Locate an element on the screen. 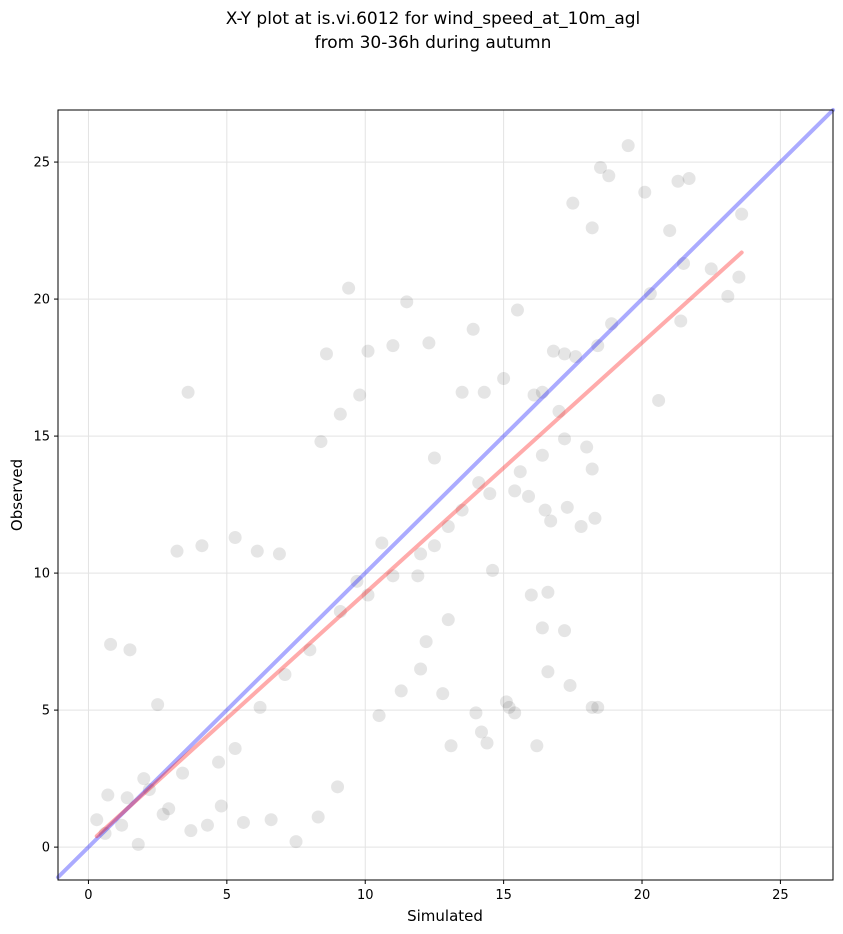 This screenshot has height=934, width=843. x-tick-label: 5 is located at coordinates (227, 895).